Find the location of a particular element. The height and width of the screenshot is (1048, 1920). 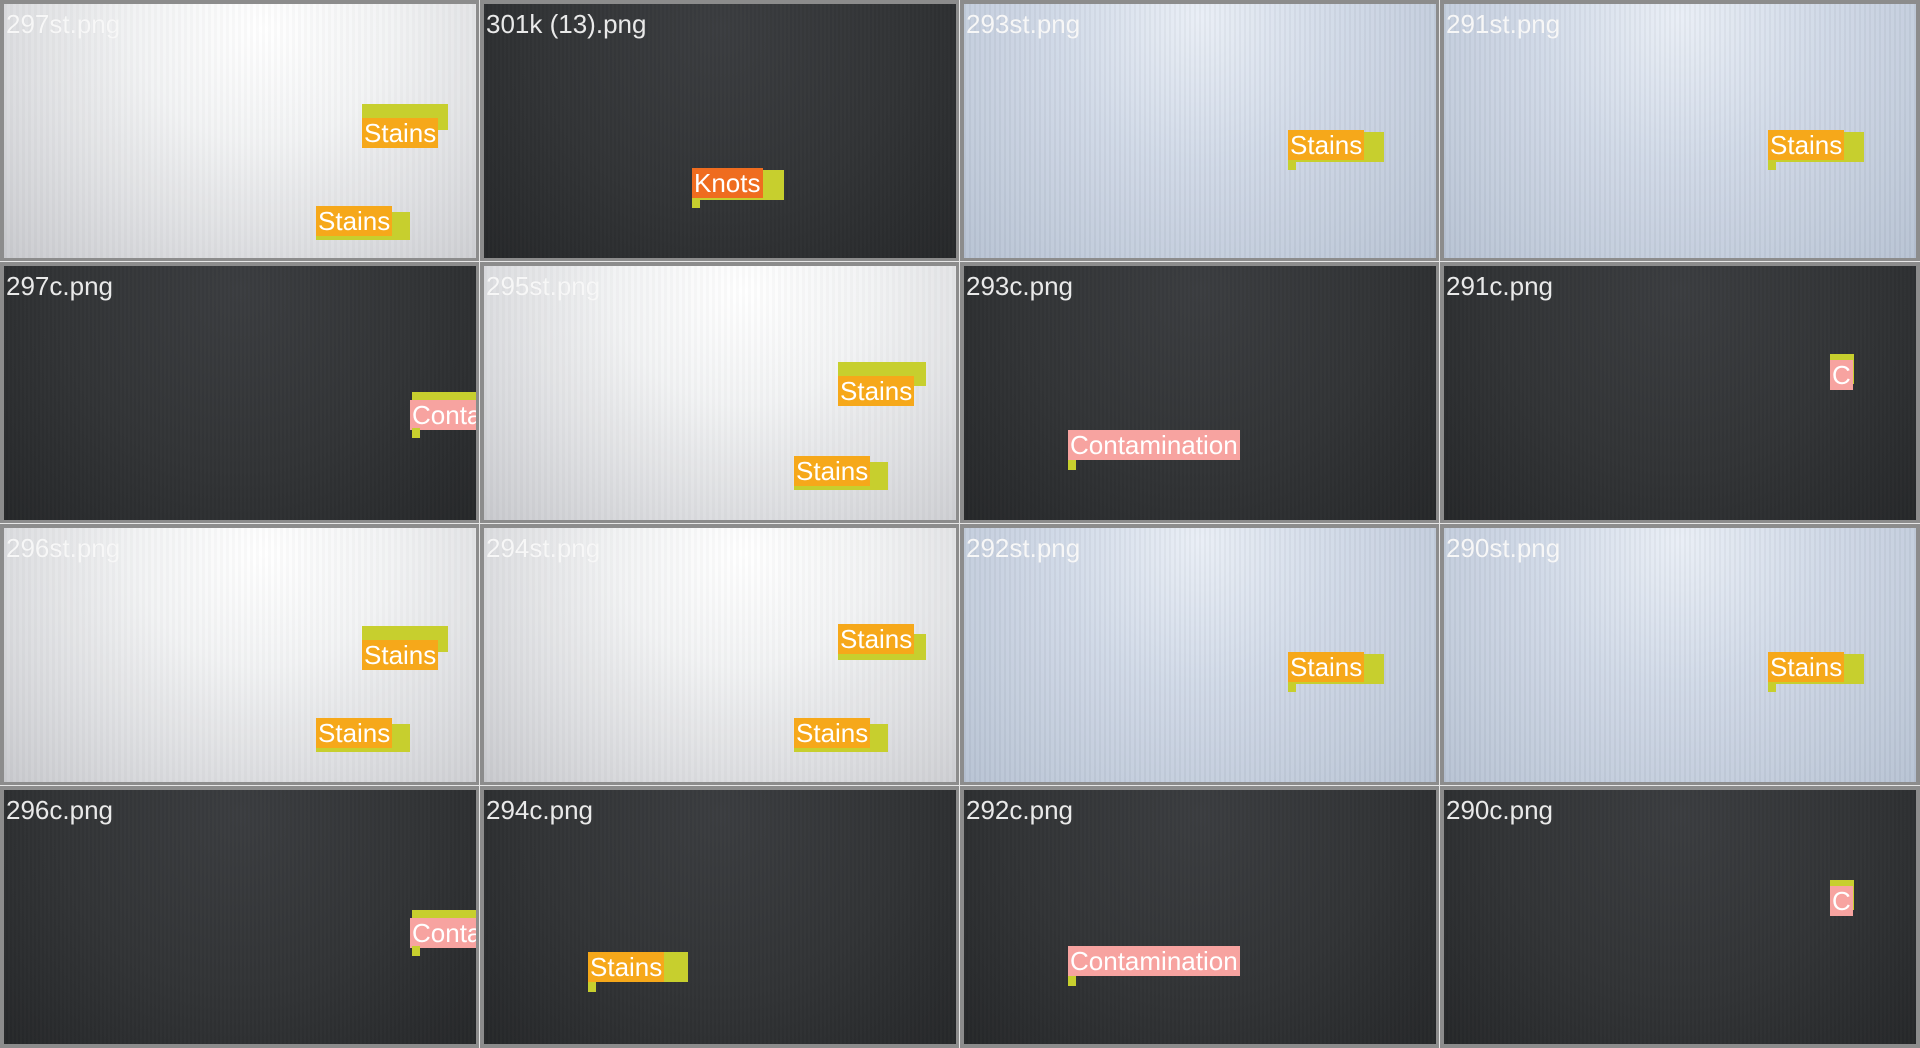

thumbnail-tile: 294c.png Stains is located at coordinates (720, 916).